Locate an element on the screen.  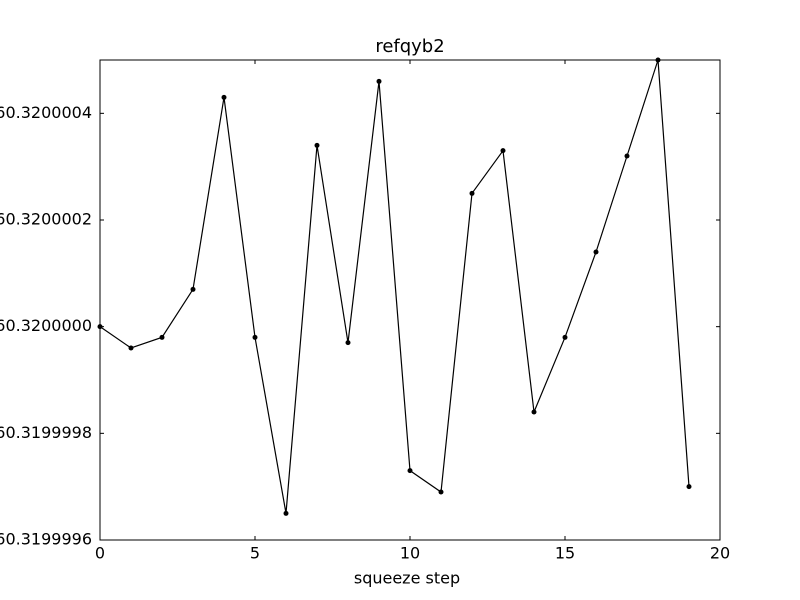
x-tick-label: 10 is located at coordinates (410, 553).